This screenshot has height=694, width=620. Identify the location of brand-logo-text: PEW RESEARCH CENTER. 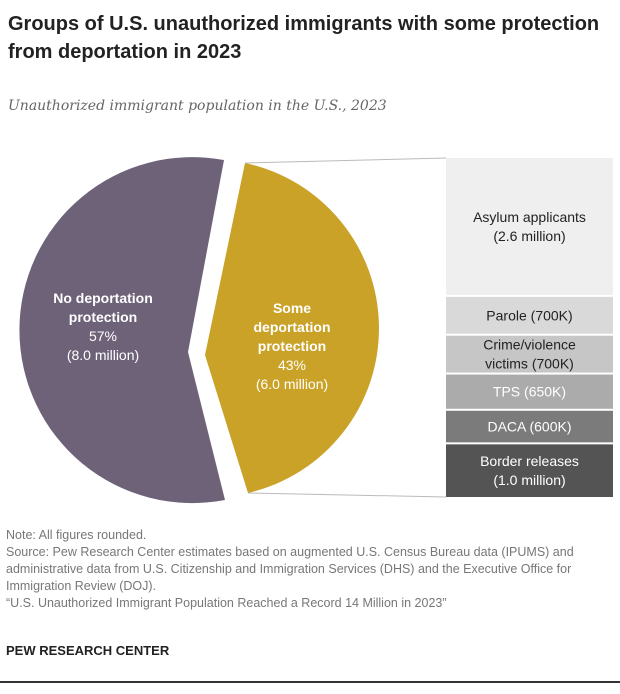
(88, 650).